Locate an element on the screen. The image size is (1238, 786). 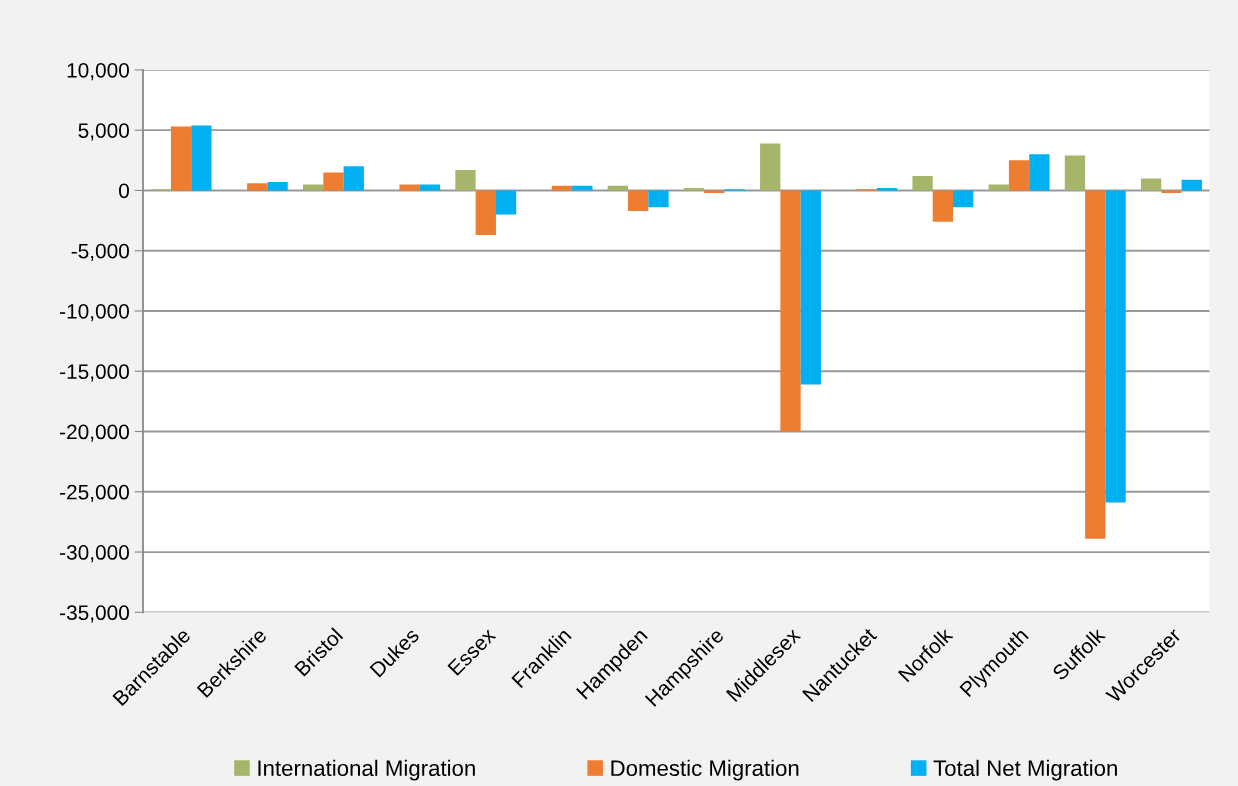
legend-label: Domestic Migration is located at coordinates (705, 770).